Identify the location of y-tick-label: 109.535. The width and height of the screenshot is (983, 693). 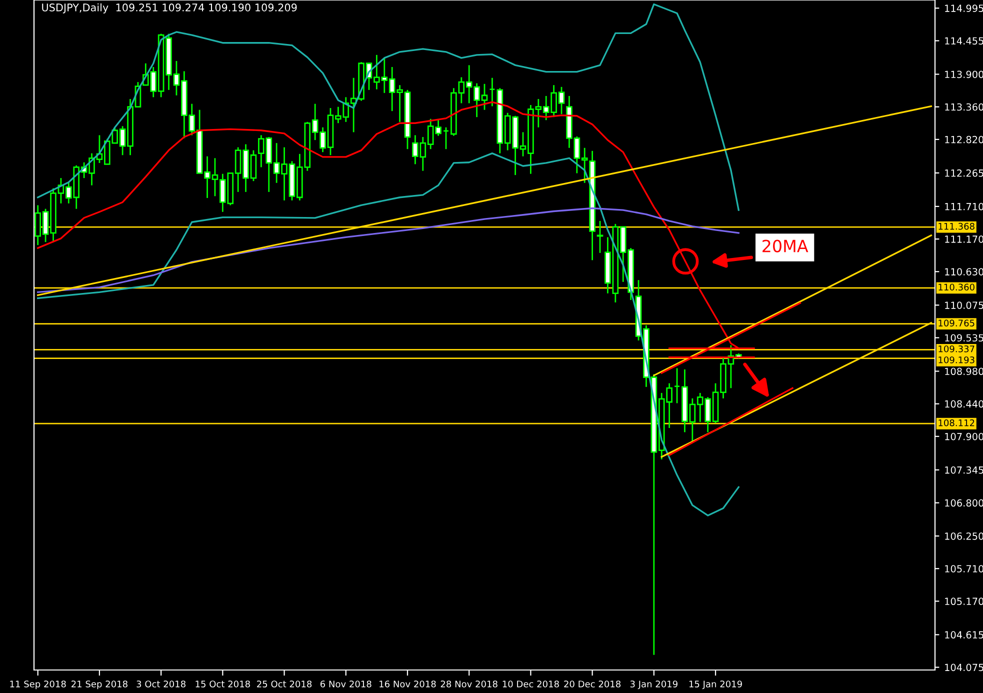
(964, 338).